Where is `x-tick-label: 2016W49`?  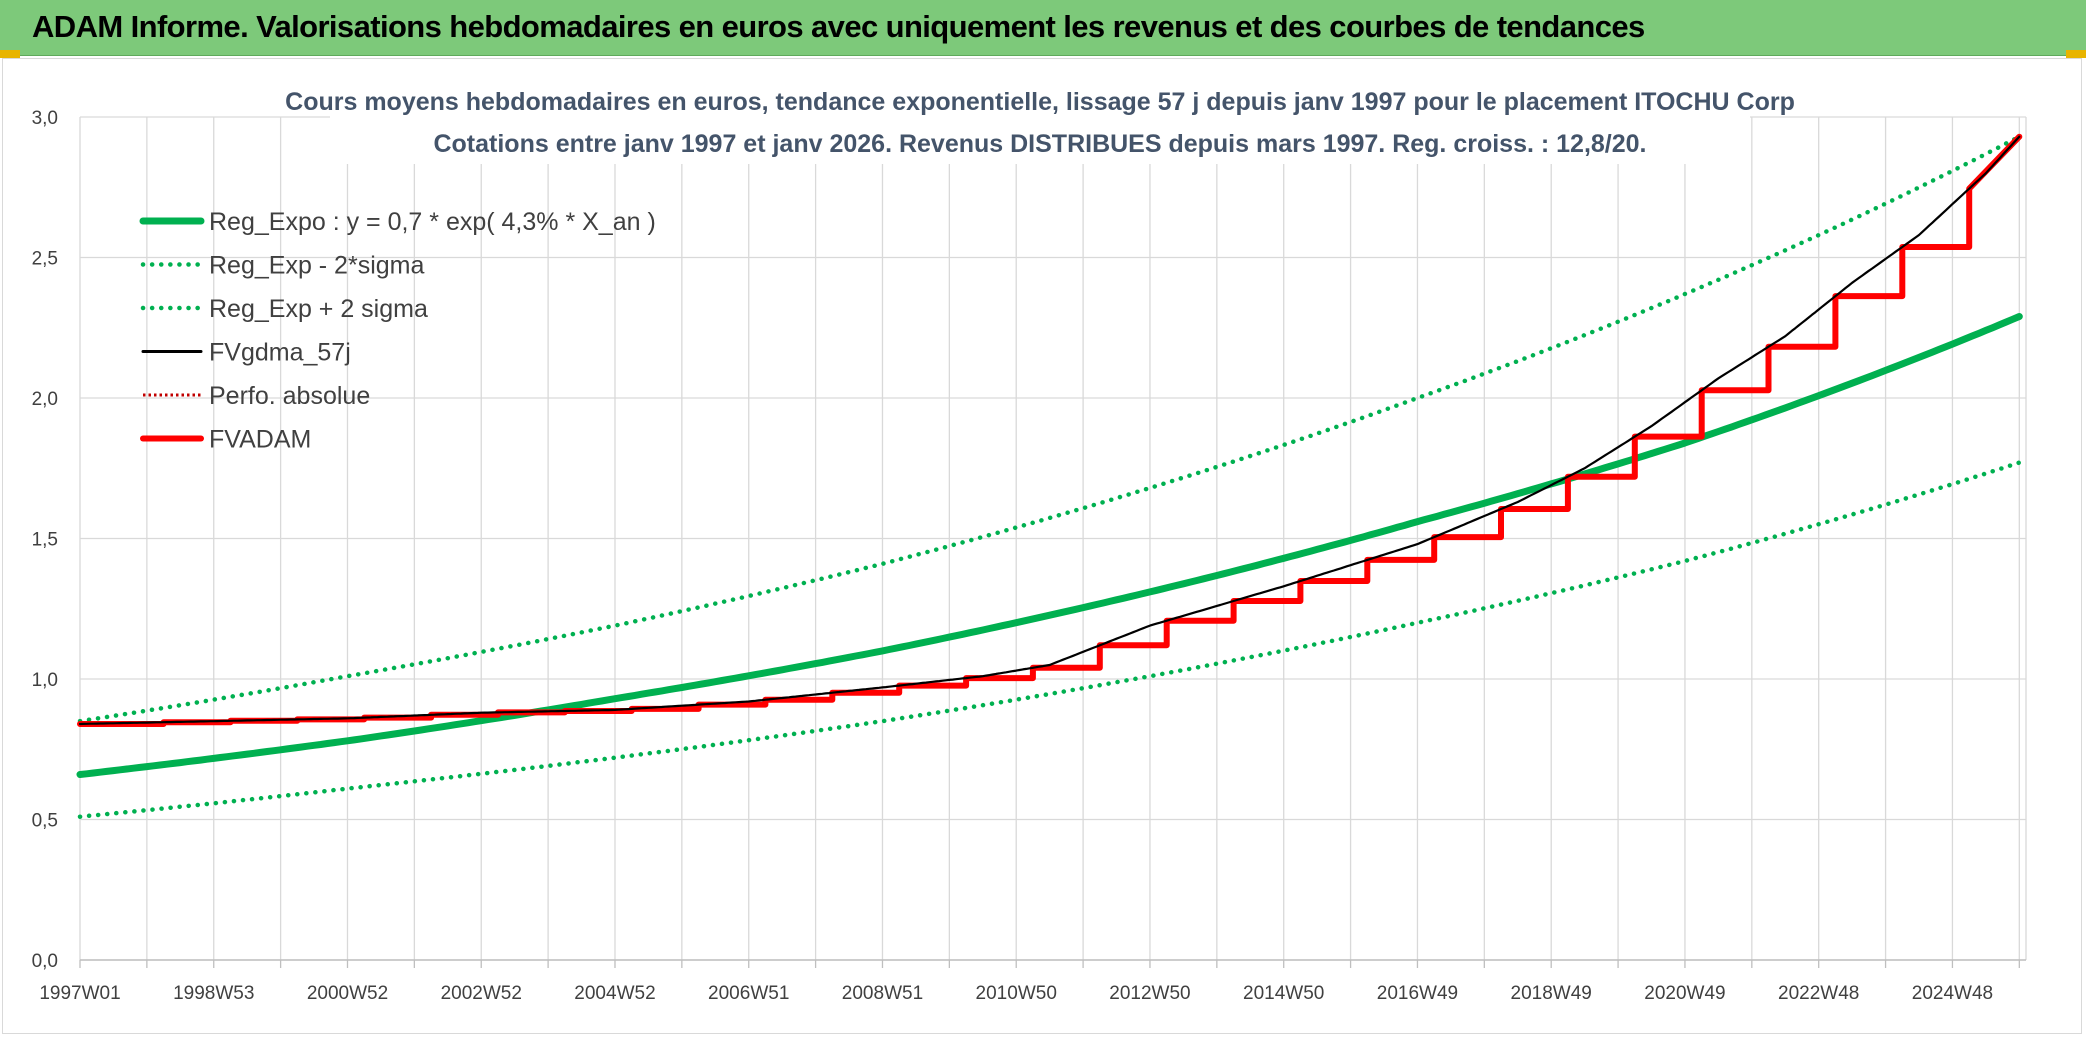
x-tick-label: 2016W49 is located at coordinates (1417, 993).